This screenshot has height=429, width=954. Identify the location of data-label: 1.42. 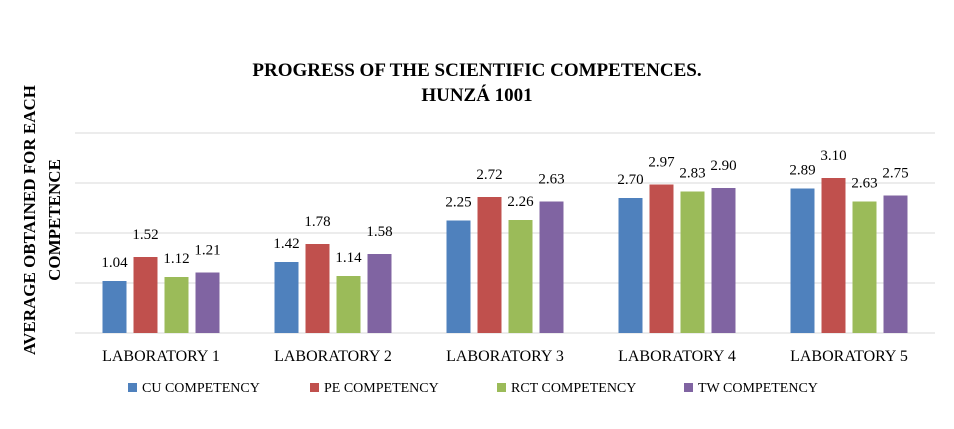
(286, 244).